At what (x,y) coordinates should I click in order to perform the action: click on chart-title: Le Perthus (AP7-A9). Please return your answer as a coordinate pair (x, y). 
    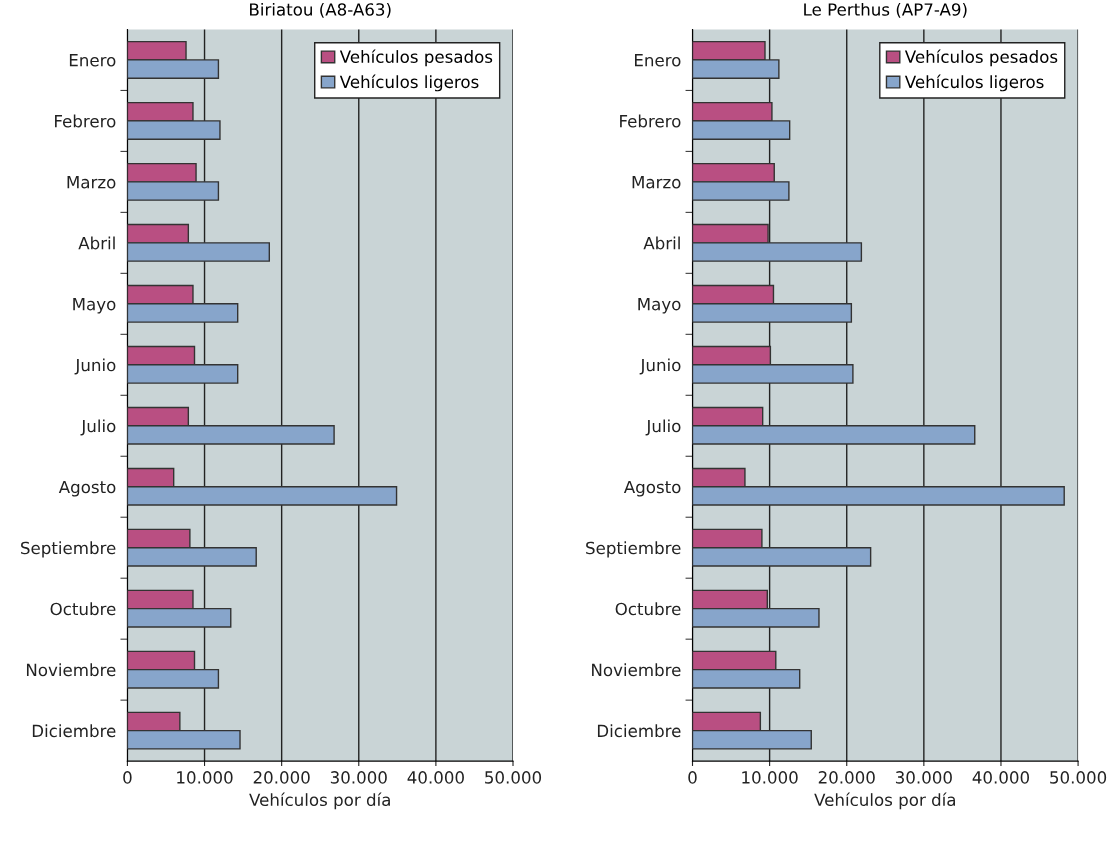
    Looking at the image, I should click on (885, 10).